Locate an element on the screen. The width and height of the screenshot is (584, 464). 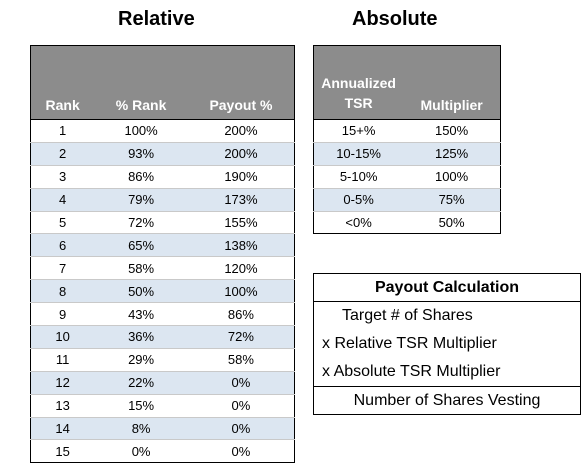
relative-row: 7 58% 120% is located at coordinates (162, 268).